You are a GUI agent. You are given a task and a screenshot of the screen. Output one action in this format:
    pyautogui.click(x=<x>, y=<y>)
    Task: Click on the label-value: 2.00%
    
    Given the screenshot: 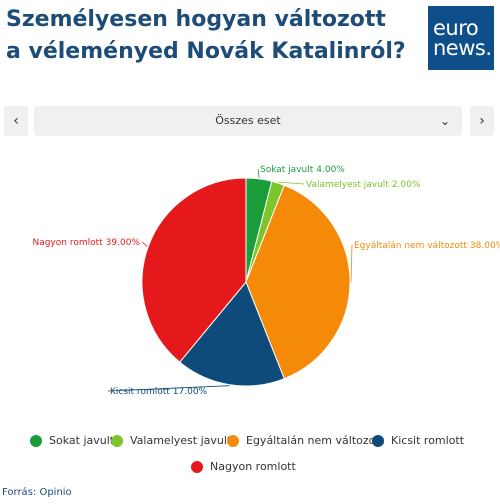 What is the action you would take?
    pyautogui.click(x=406, y=185)
    